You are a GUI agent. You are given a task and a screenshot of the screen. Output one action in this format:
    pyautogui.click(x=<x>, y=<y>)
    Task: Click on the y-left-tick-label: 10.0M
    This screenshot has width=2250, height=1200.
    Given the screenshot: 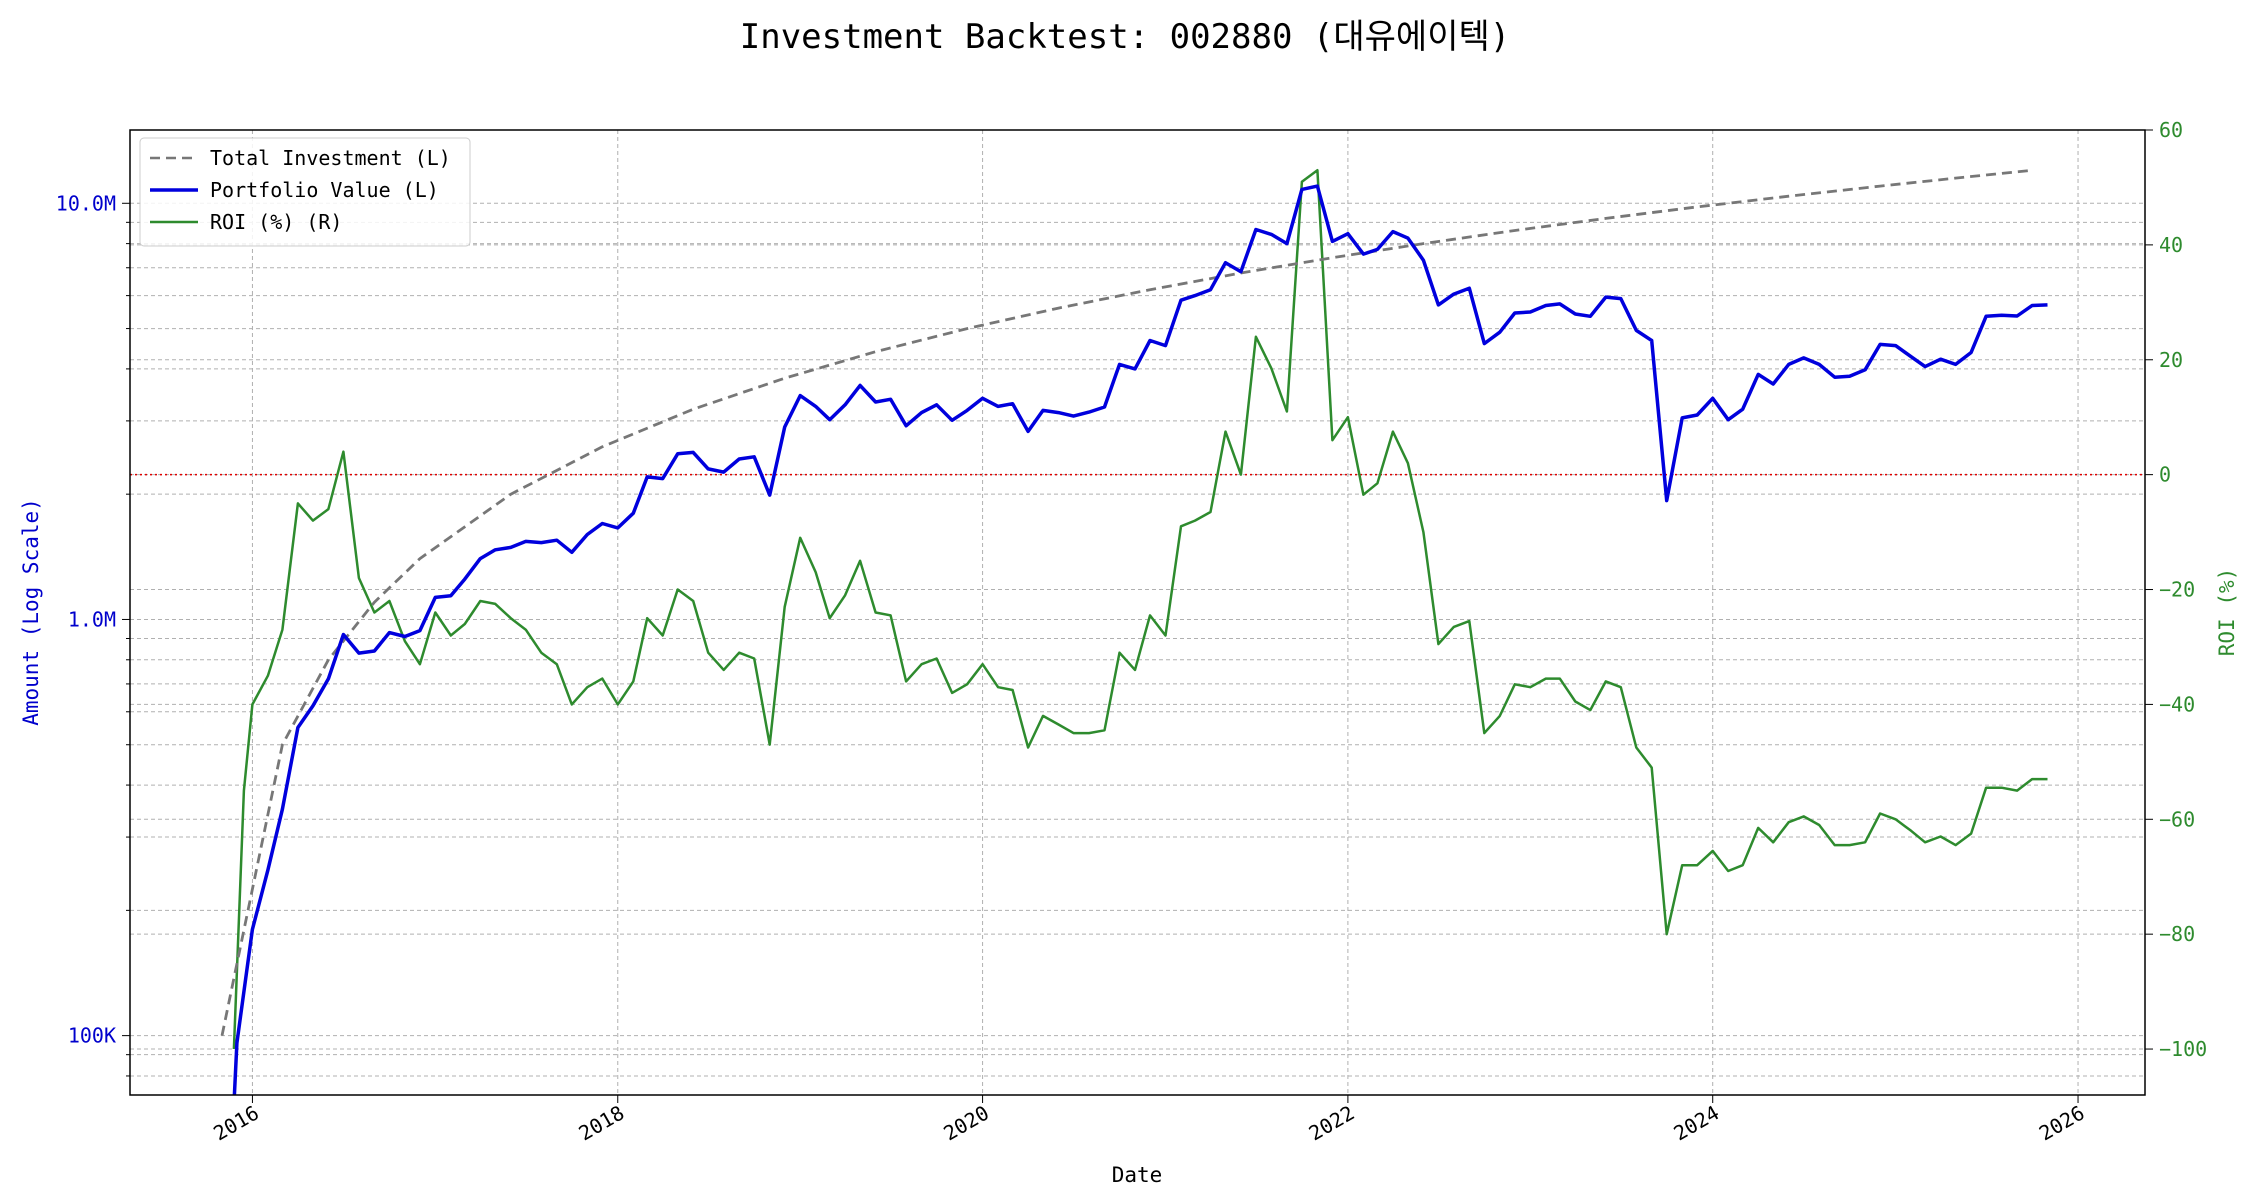 What is the action you would take?
    pyautogui.click(x=86, y=203)
    